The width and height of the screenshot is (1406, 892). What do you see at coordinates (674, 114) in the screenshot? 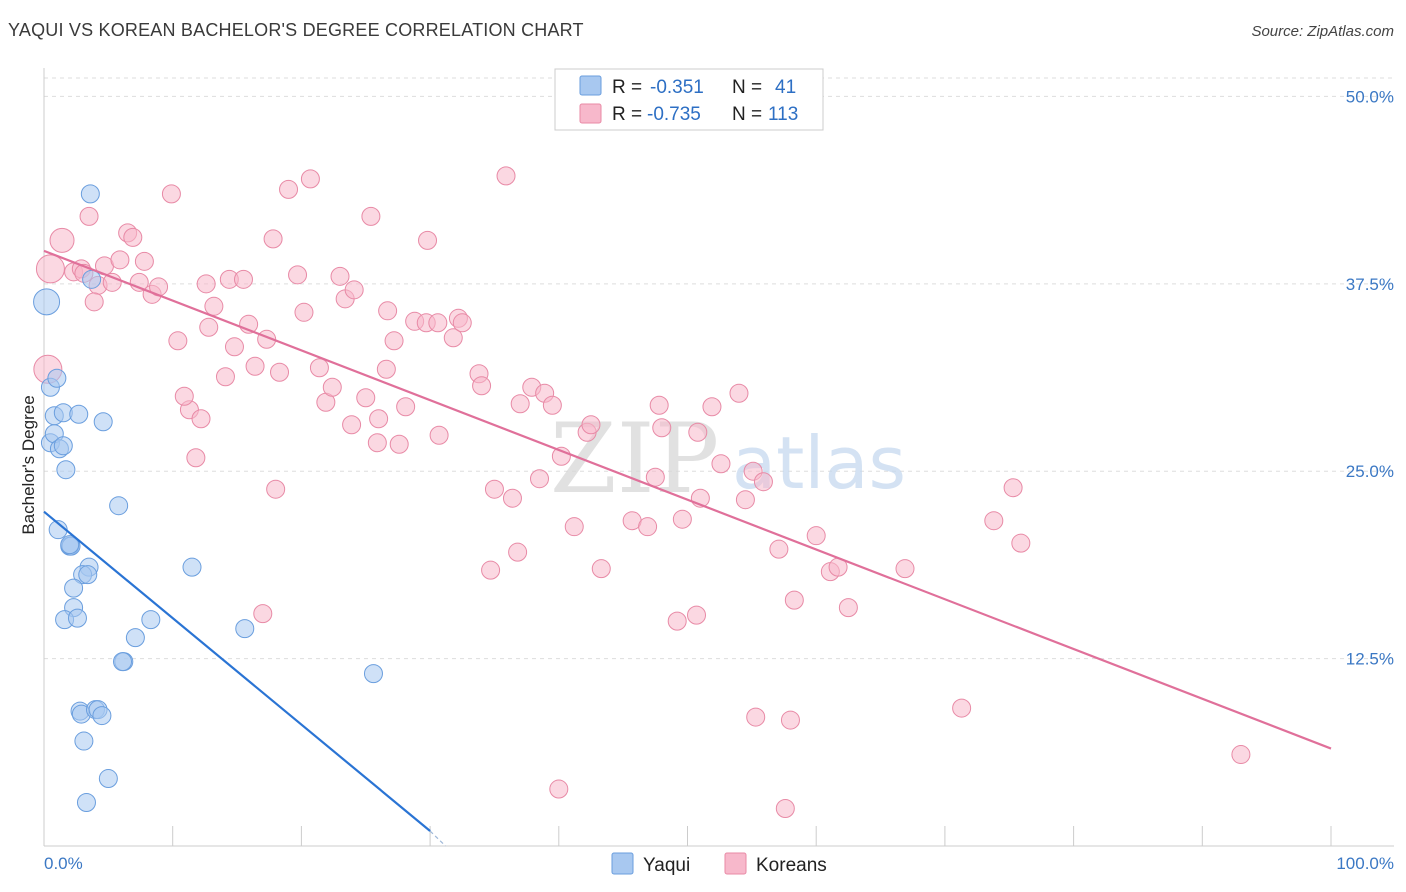
I see `legend-r-value-koreans: -0.735` at bounding box center [674, 114].